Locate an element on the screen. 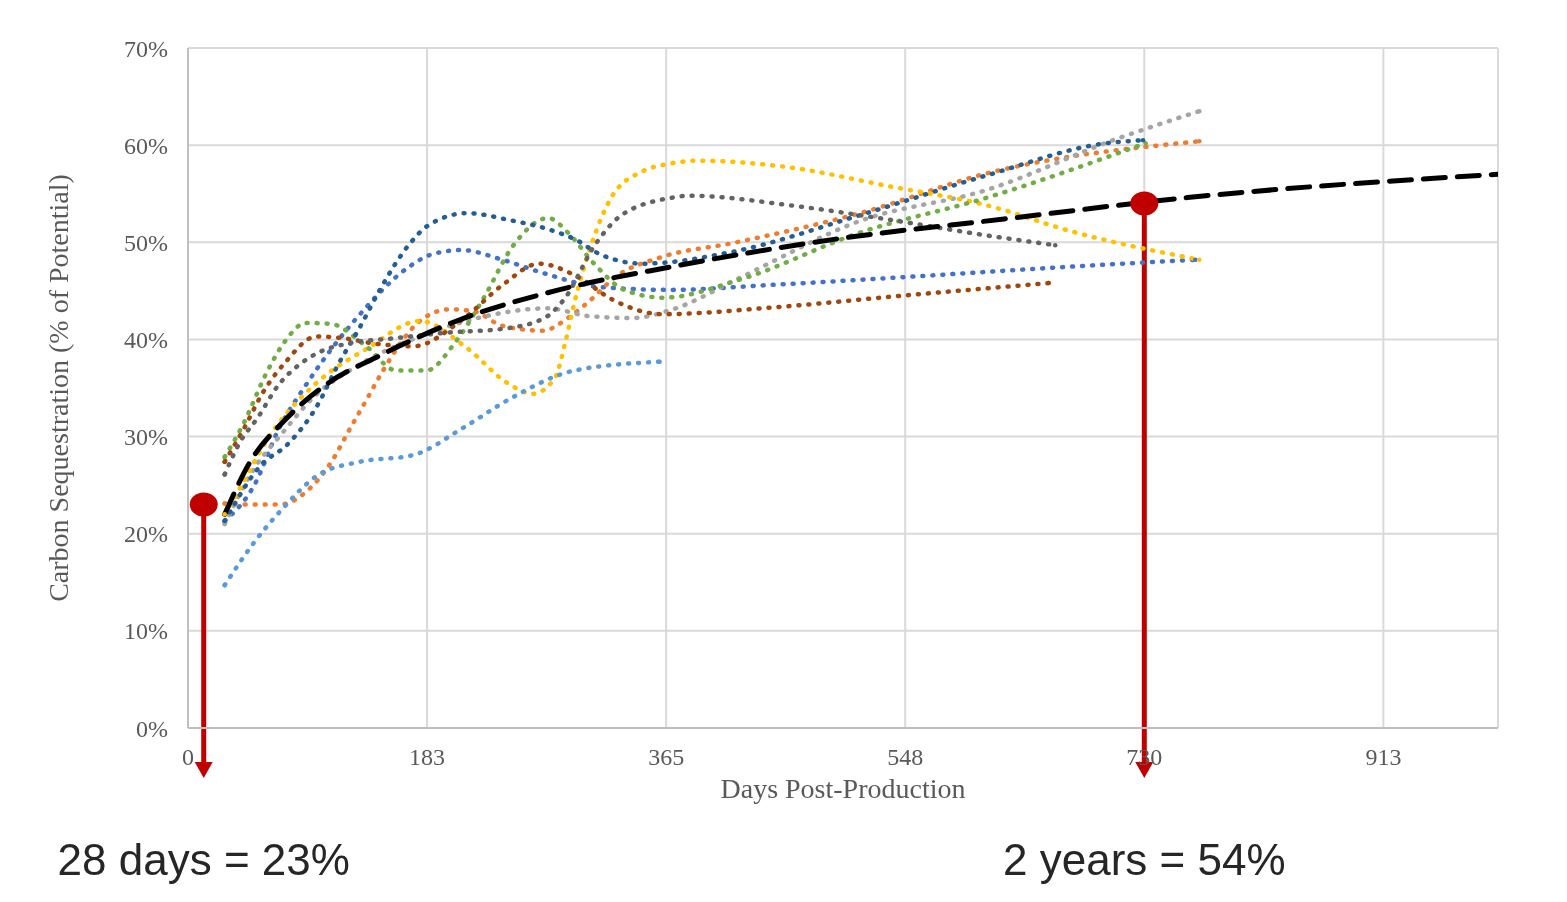 This screenshot has width=1567, height=902. text: 2 years = 54% is located at coordinates (1144, 859).